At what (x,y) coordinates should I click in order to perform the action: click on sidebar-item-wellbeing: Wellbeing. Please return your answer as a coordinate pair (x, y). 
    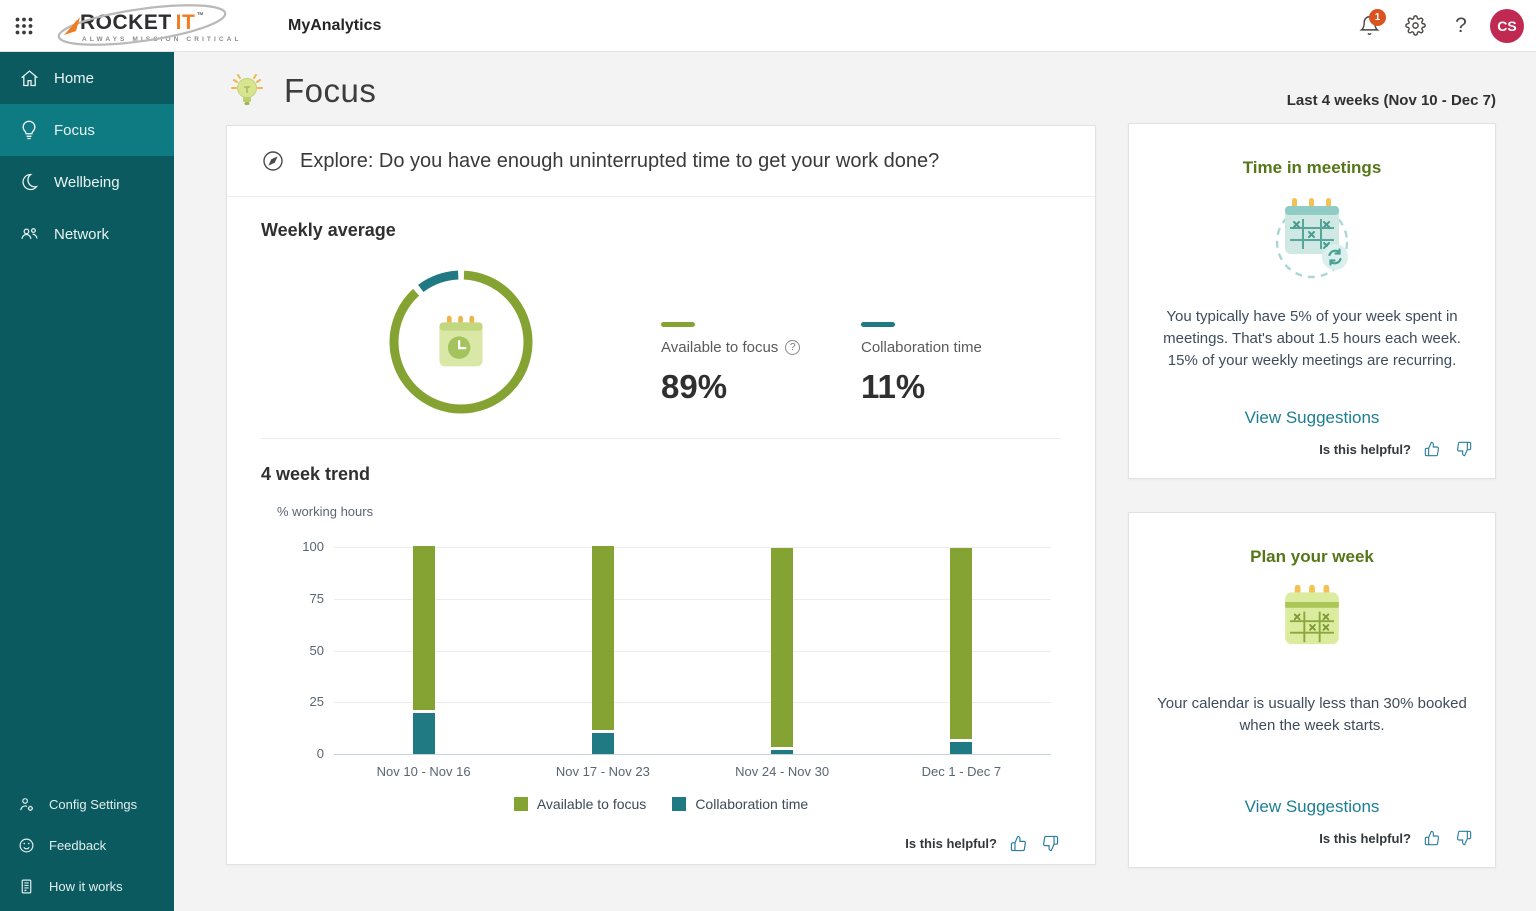
    Looking at the image, I should click on (87, 182).